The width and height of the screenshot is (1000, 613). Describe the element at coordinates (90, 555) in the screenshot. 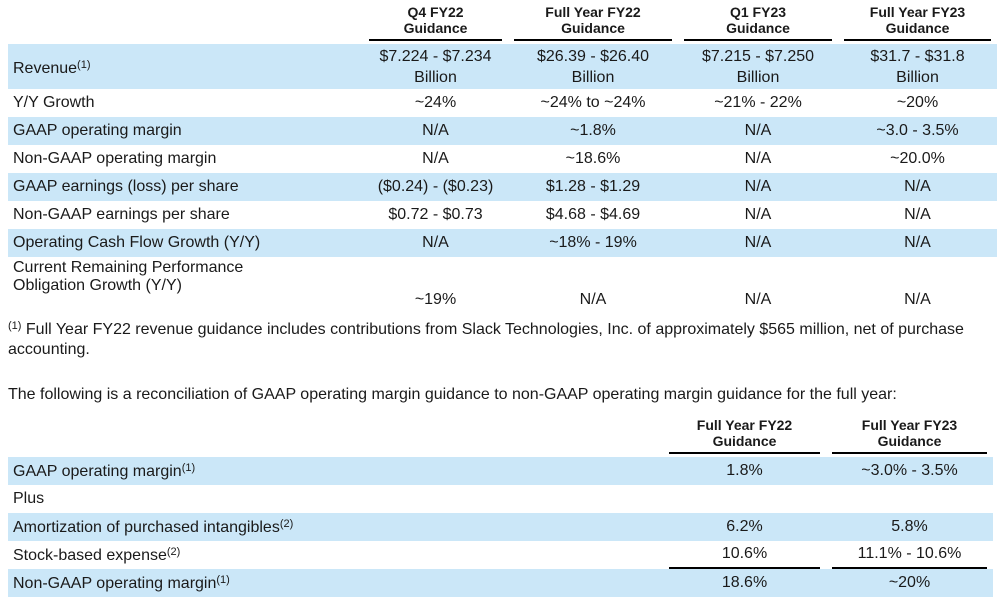

I see `row-label: Stock-based expense` at that location.